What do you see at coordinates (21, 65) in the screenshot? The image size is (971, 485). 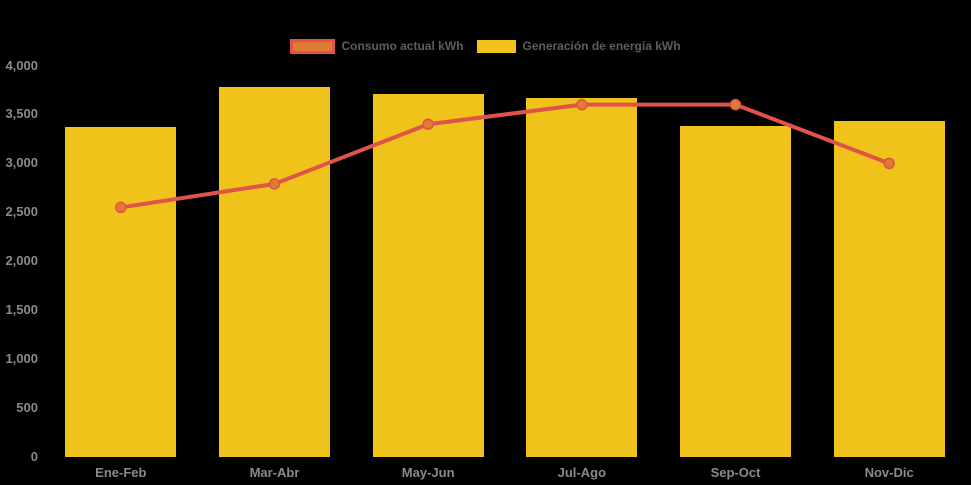 I see `y-tick-label: 4,000` at bounding box center [21, 65].